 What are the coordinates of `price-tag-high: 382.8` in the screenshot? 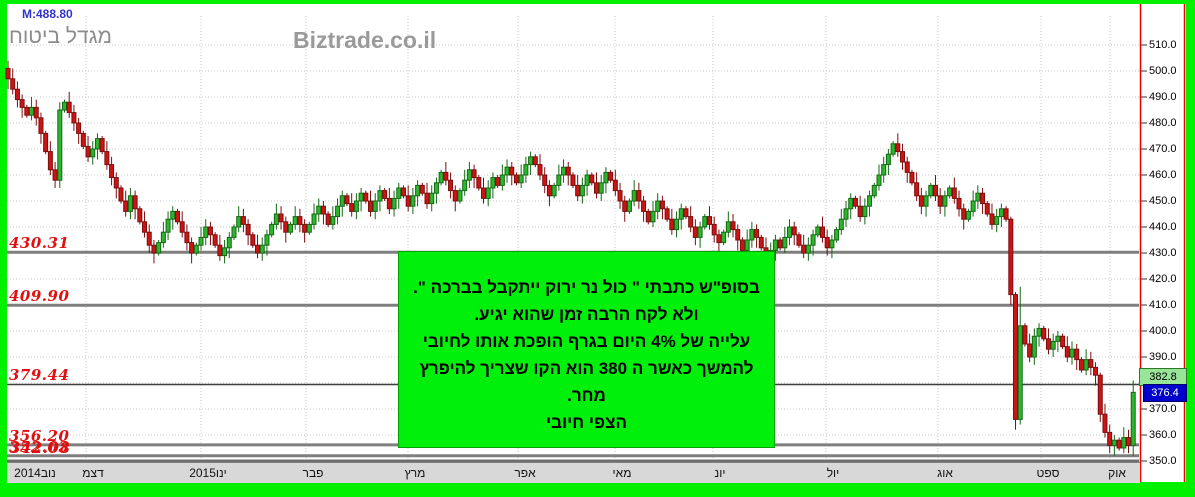 It's located at (1163, 376).